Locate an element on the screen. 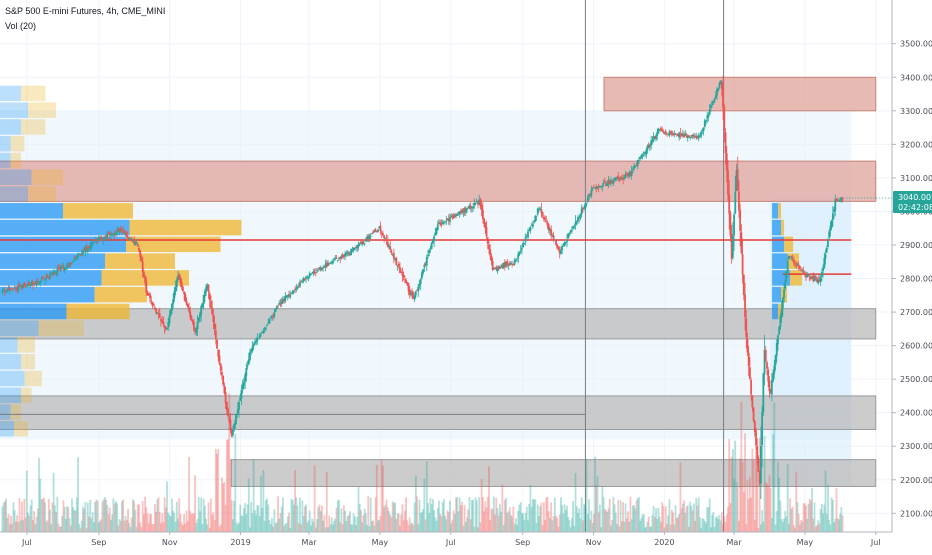 The image size is (932, 555). time-tick-label: Nov is located at coordinates (594, 542).